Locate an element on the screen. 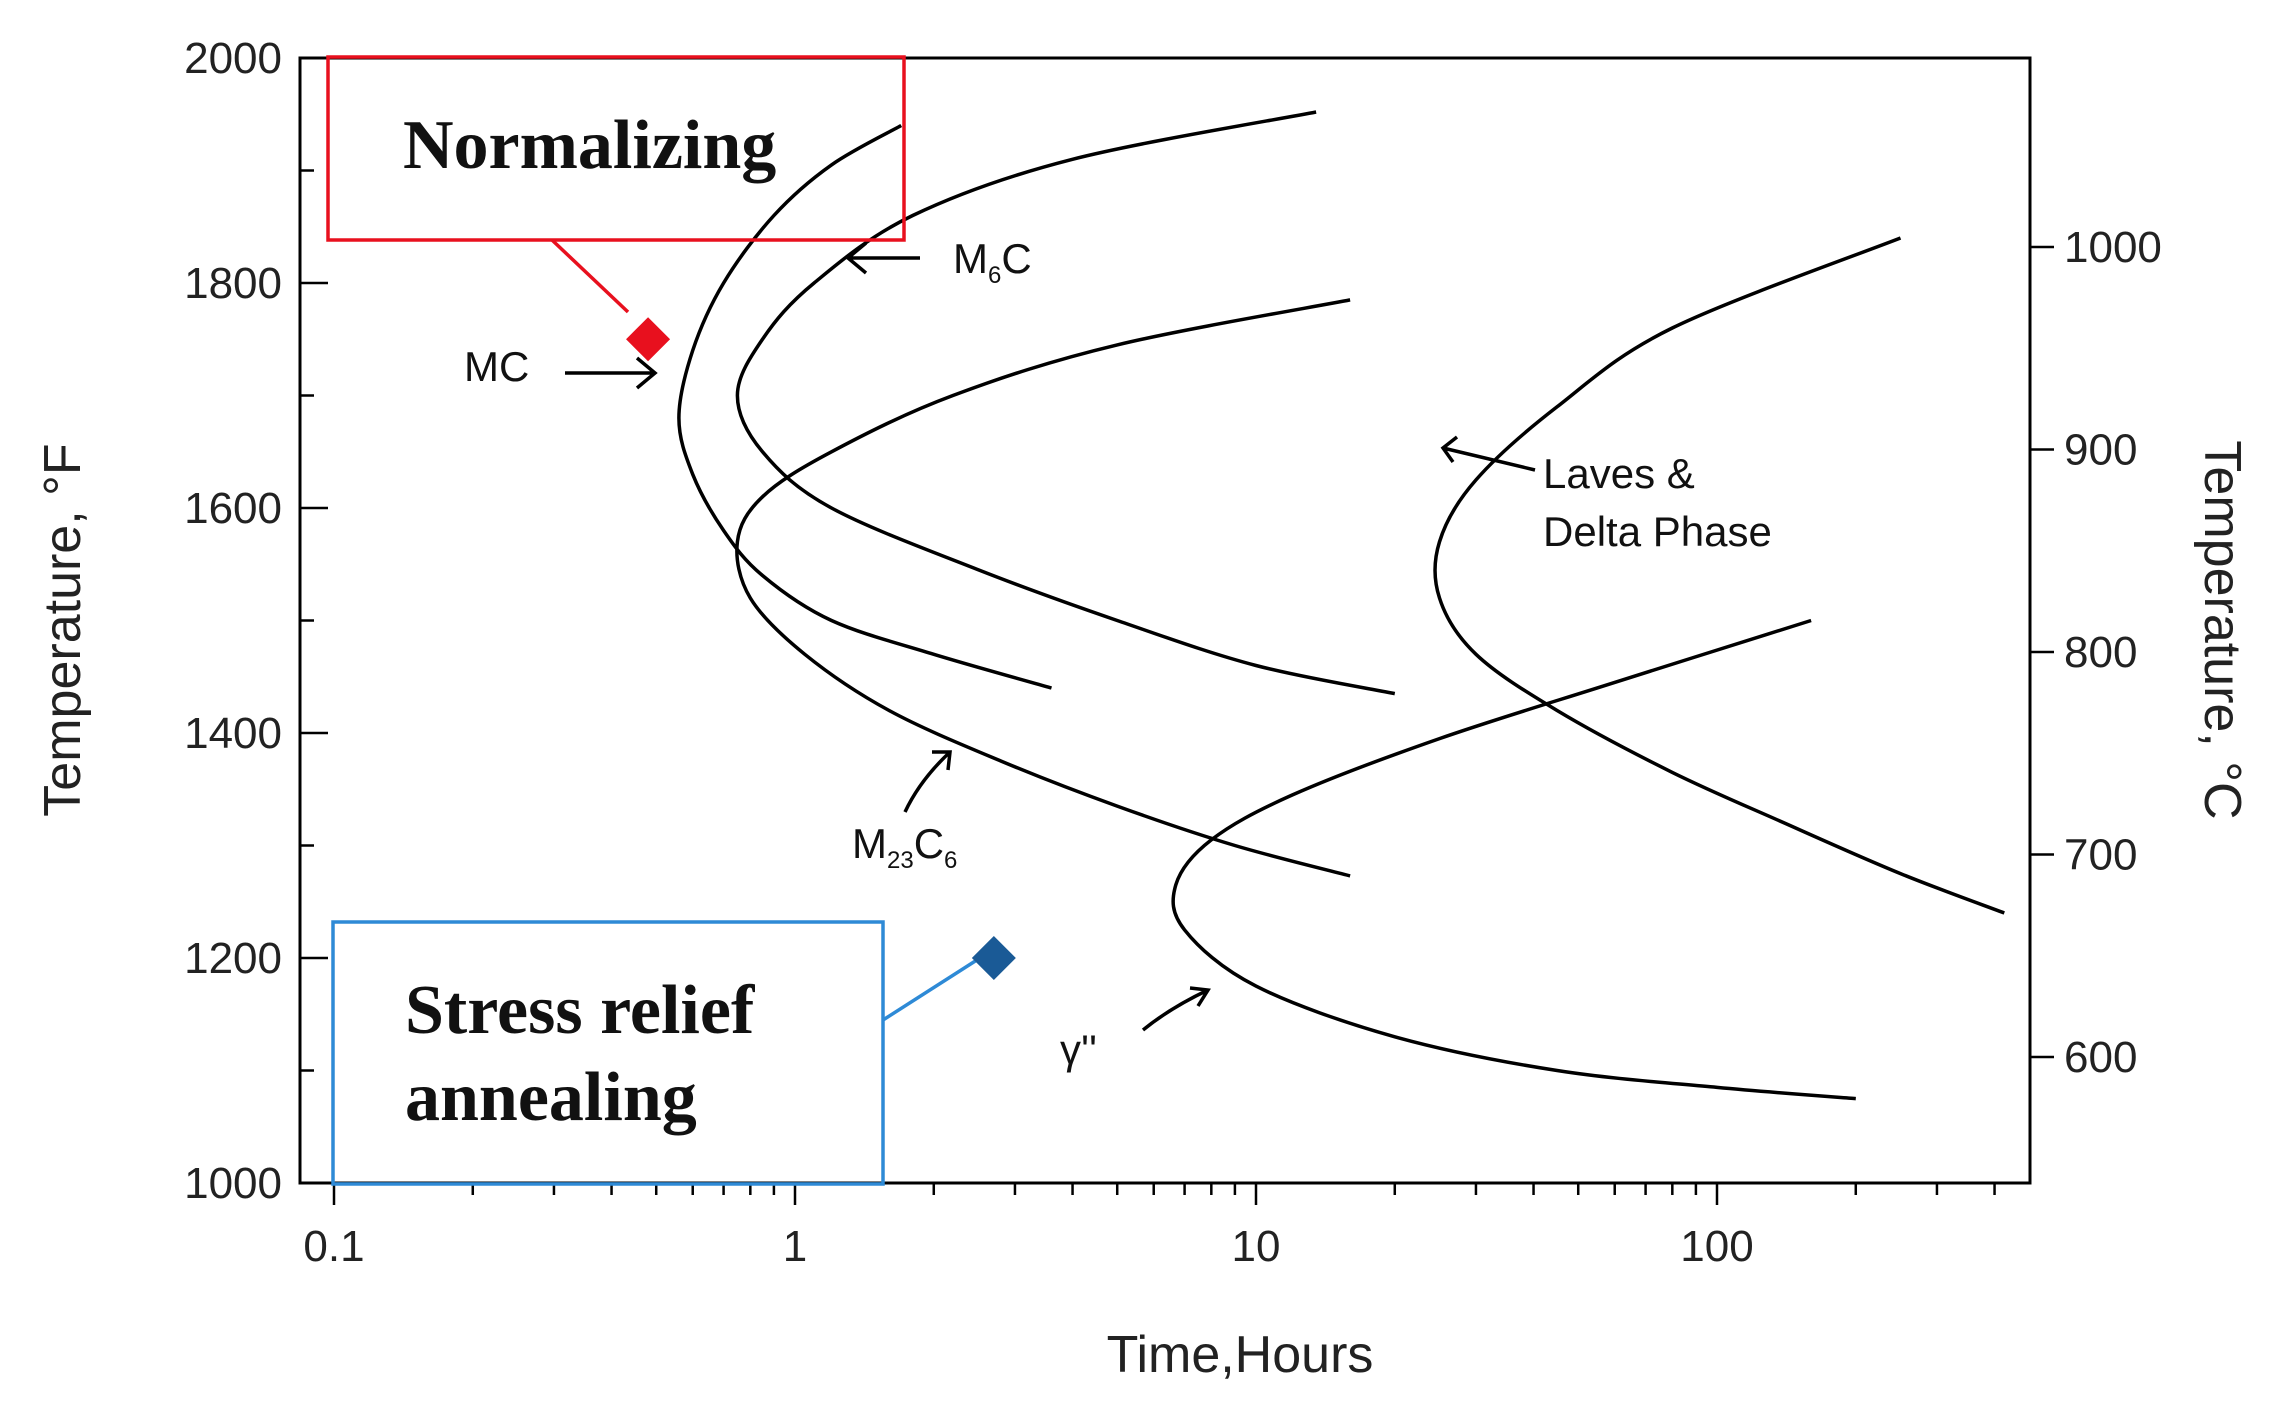  curve-laves-delta-phase is located at coordinates (1719, 575).